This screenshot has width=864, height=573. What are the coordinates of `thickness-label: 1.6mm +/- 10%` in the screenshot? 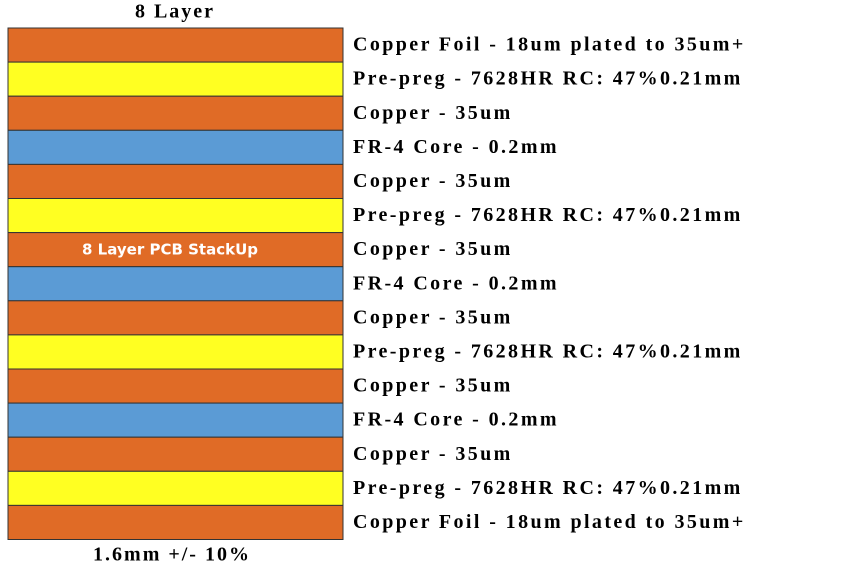 It's located at (172, 555).